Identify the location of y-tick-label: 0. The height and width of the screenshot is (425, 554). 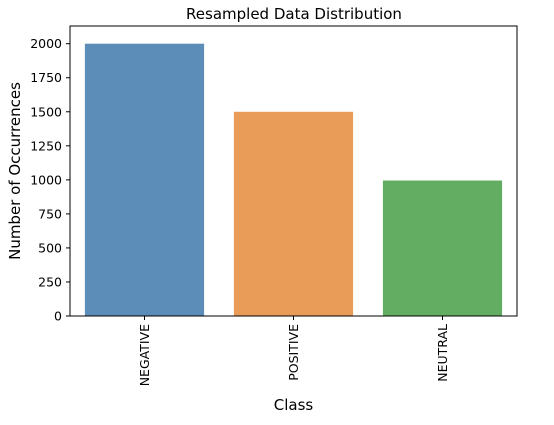
(58, 316).